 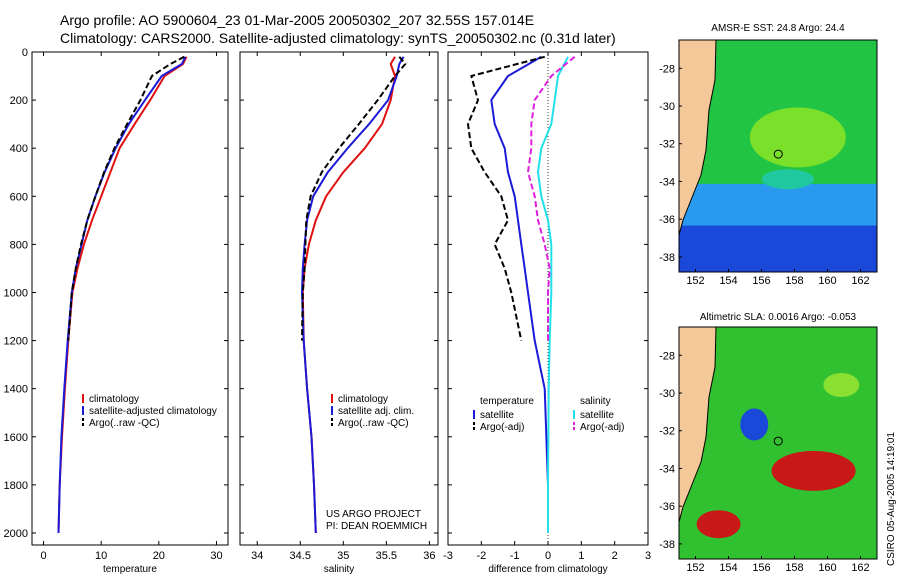 I want to click on sst-cold-band, so click(x=778, y=248).